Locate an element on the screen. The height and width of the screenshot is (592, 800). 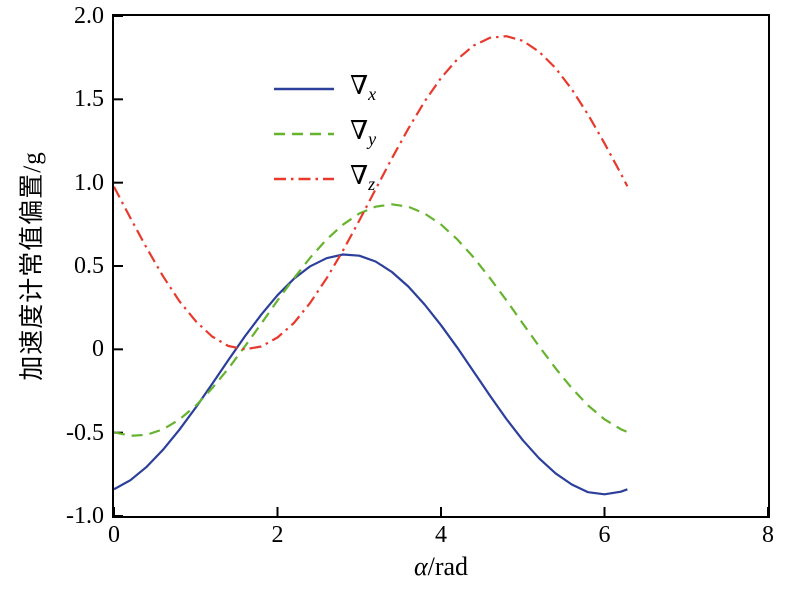
y-tick-label: 1.5 is located at coordinates (89, 99).